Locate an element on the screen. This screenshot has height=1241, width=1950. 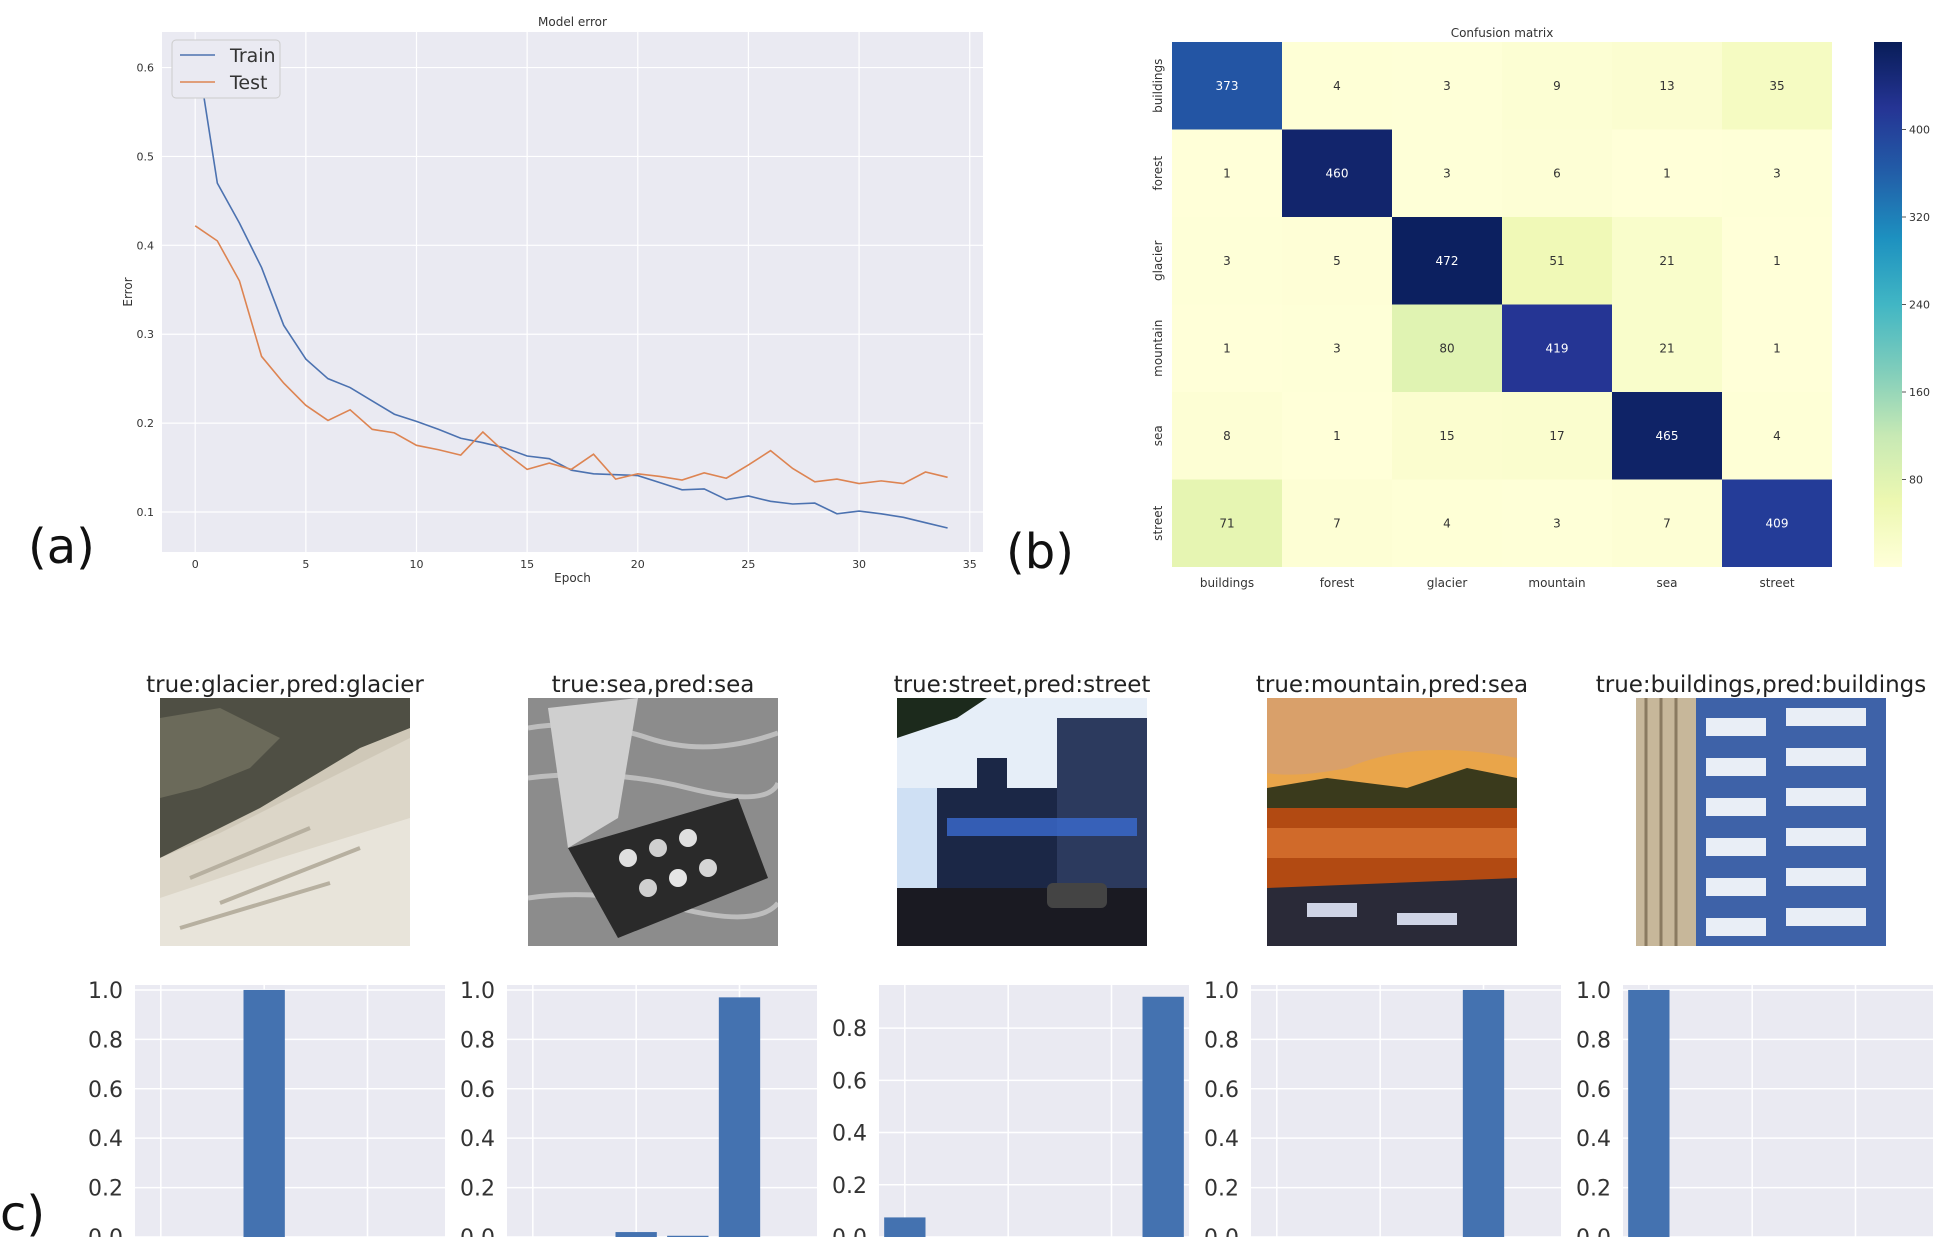
panel-label-a: (a) is located at coordinates (61, 547).